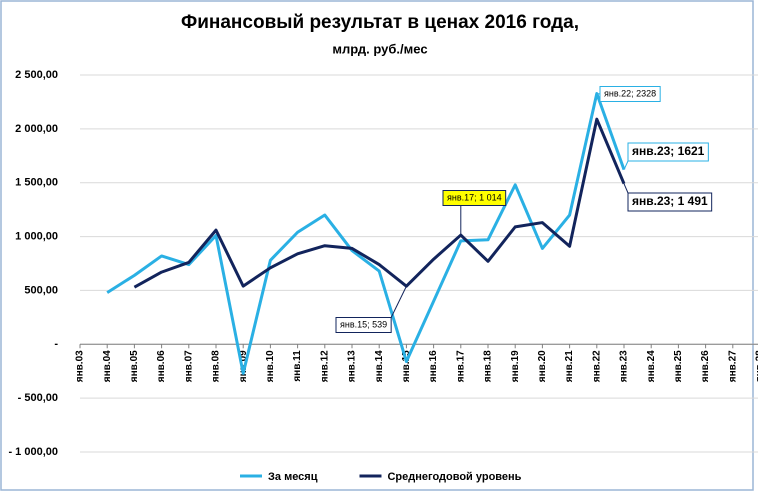 Image resolution: width=758 pixels, height=495 pixels. I want to click on x-tick-label: янв.23, so click(624, 366).